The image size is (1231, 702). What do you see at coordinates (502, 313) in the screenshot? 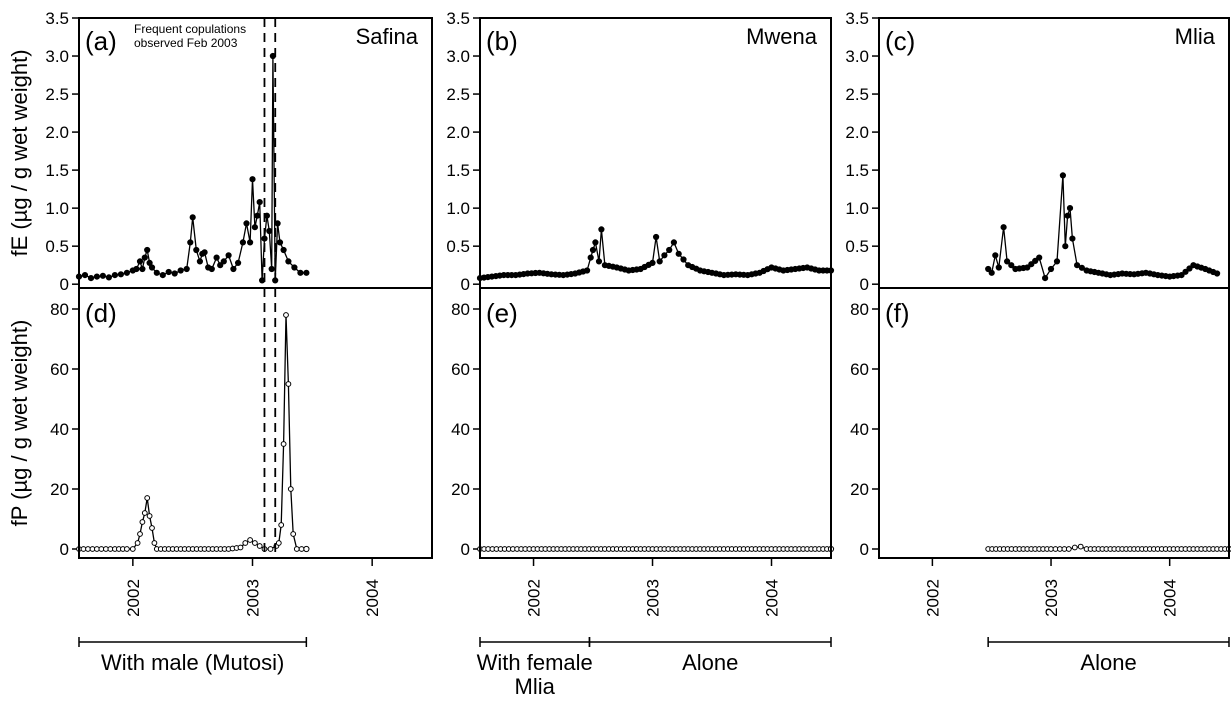
I see `panel-letter: (e)` at bounding box center [502, 313].